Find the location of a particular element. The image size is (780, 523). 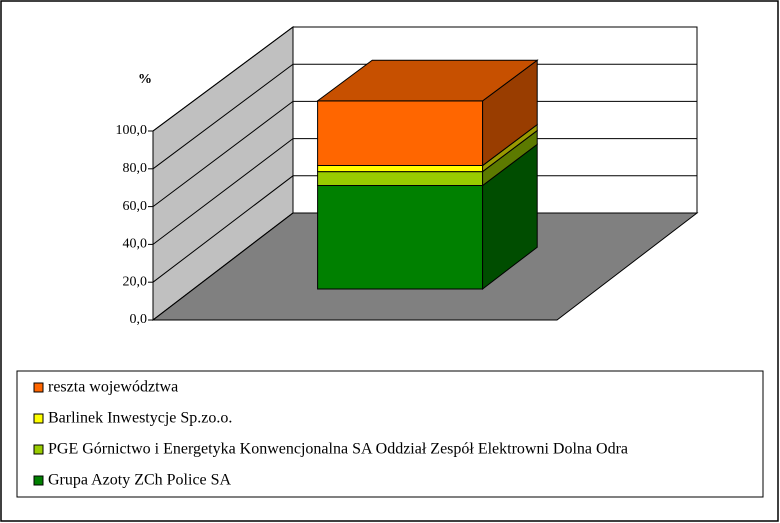

y-tick-label: 20,0 is located at coordinates (135, 281).